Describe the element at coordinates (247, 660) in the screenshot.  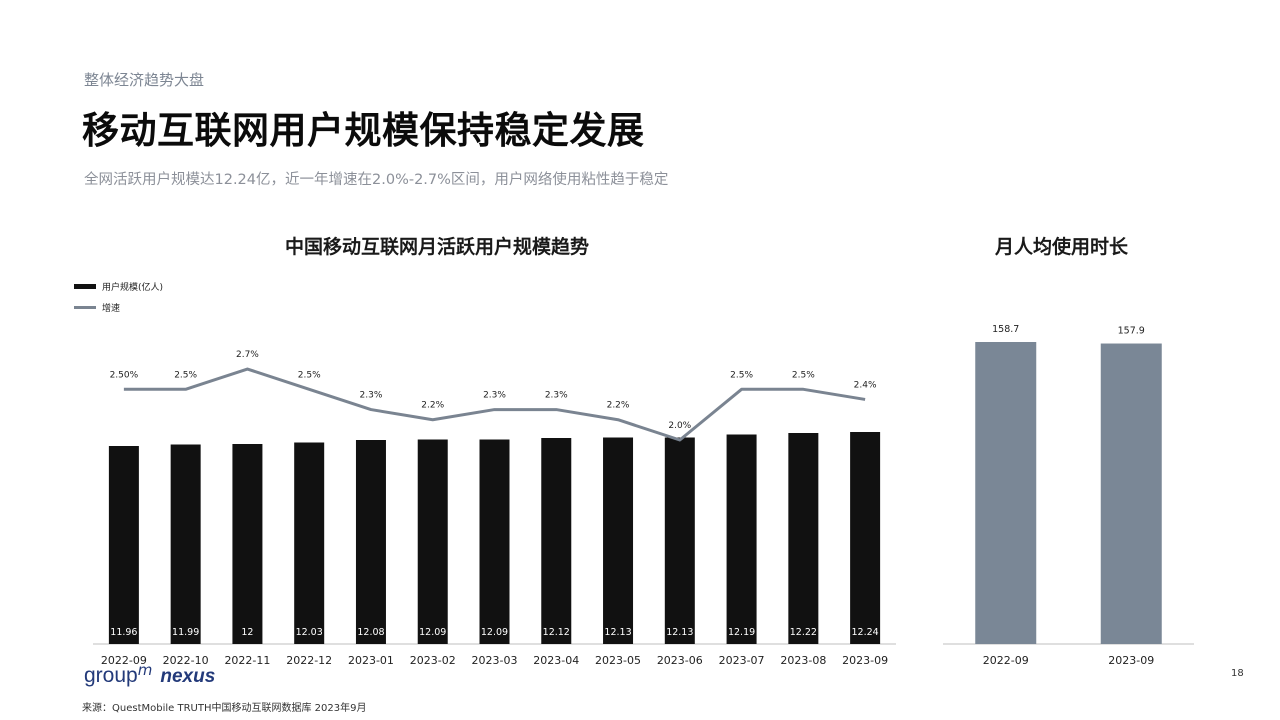
I see `main-x-tick-label: 2022-11` at that location.